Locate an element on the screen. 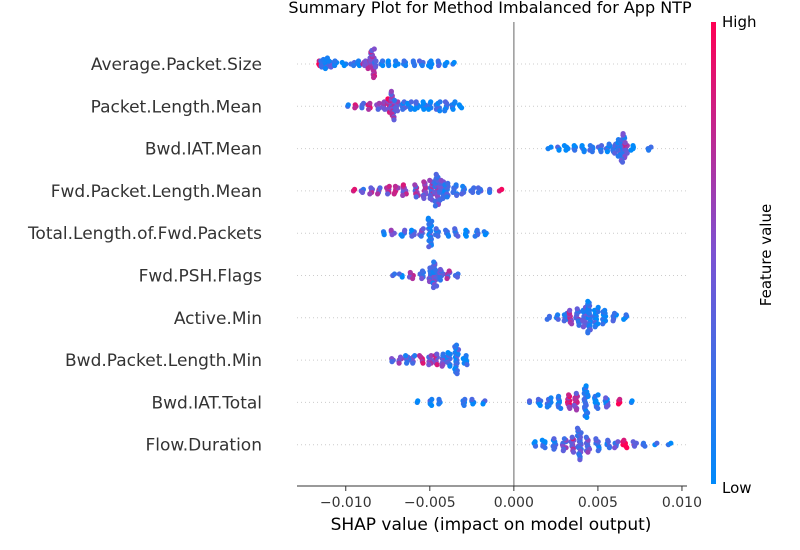 This screenshot has height=550, width=800. x-tick-label: 0.010 is located at coordinates (682, 503).